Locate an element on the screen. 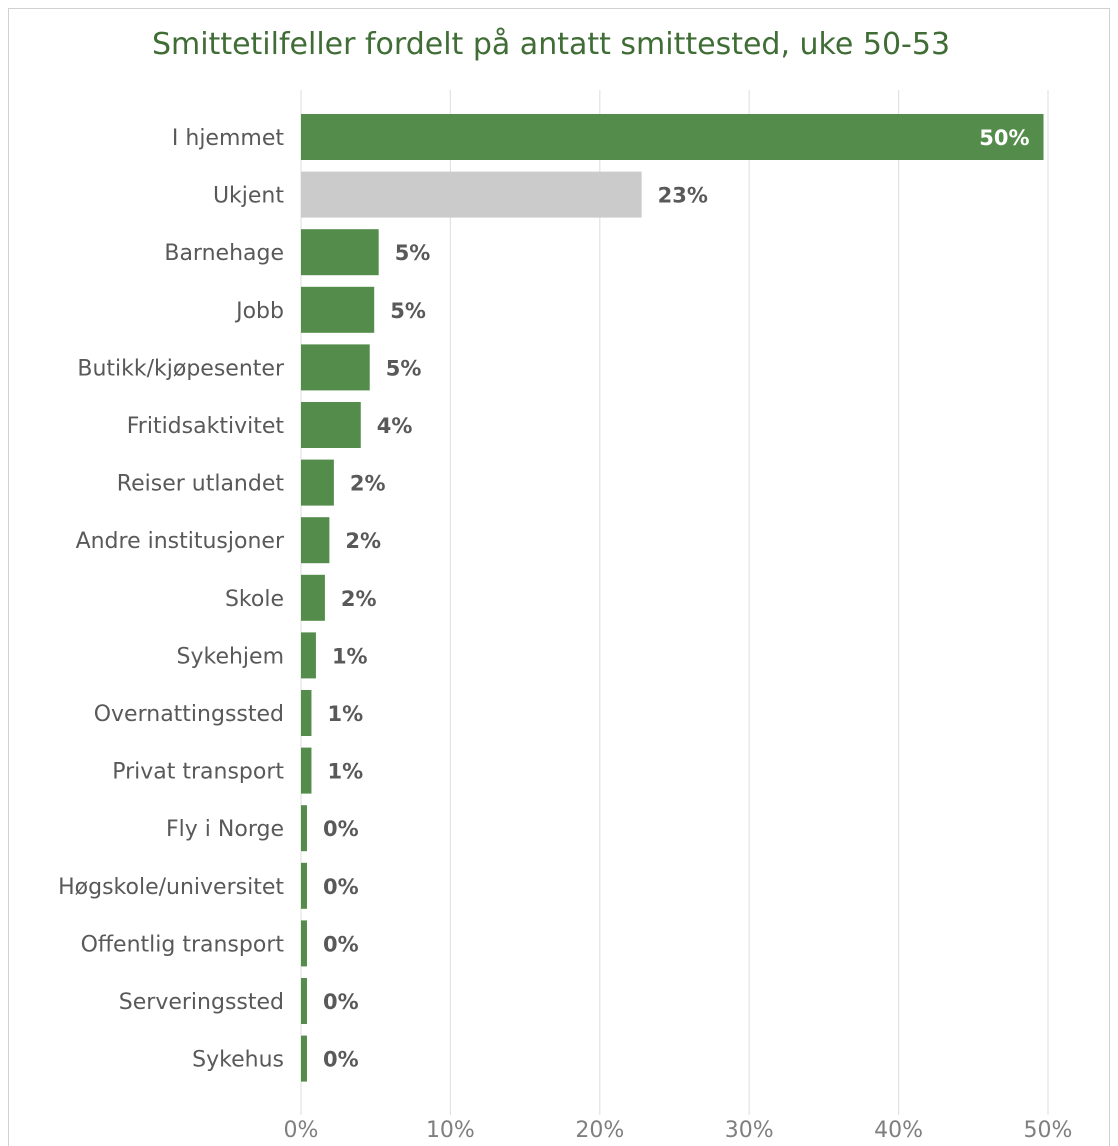  data-label-10: 1% is located at coordinates (345, 714).